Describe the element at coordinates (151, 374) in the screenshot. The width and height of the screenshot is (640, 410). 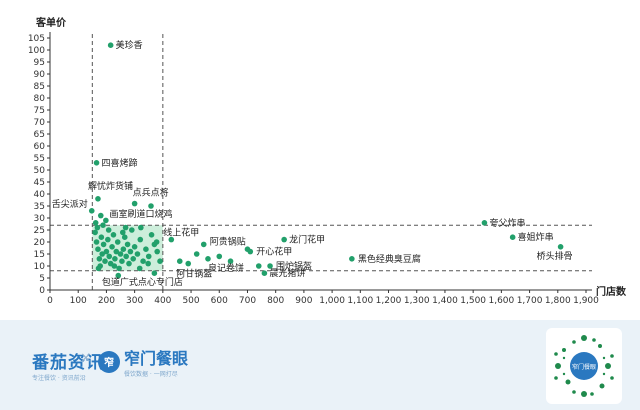
I see `brand-logo-zhaimen-tagline: 餐饮数据 · 一网打尽` at that location.